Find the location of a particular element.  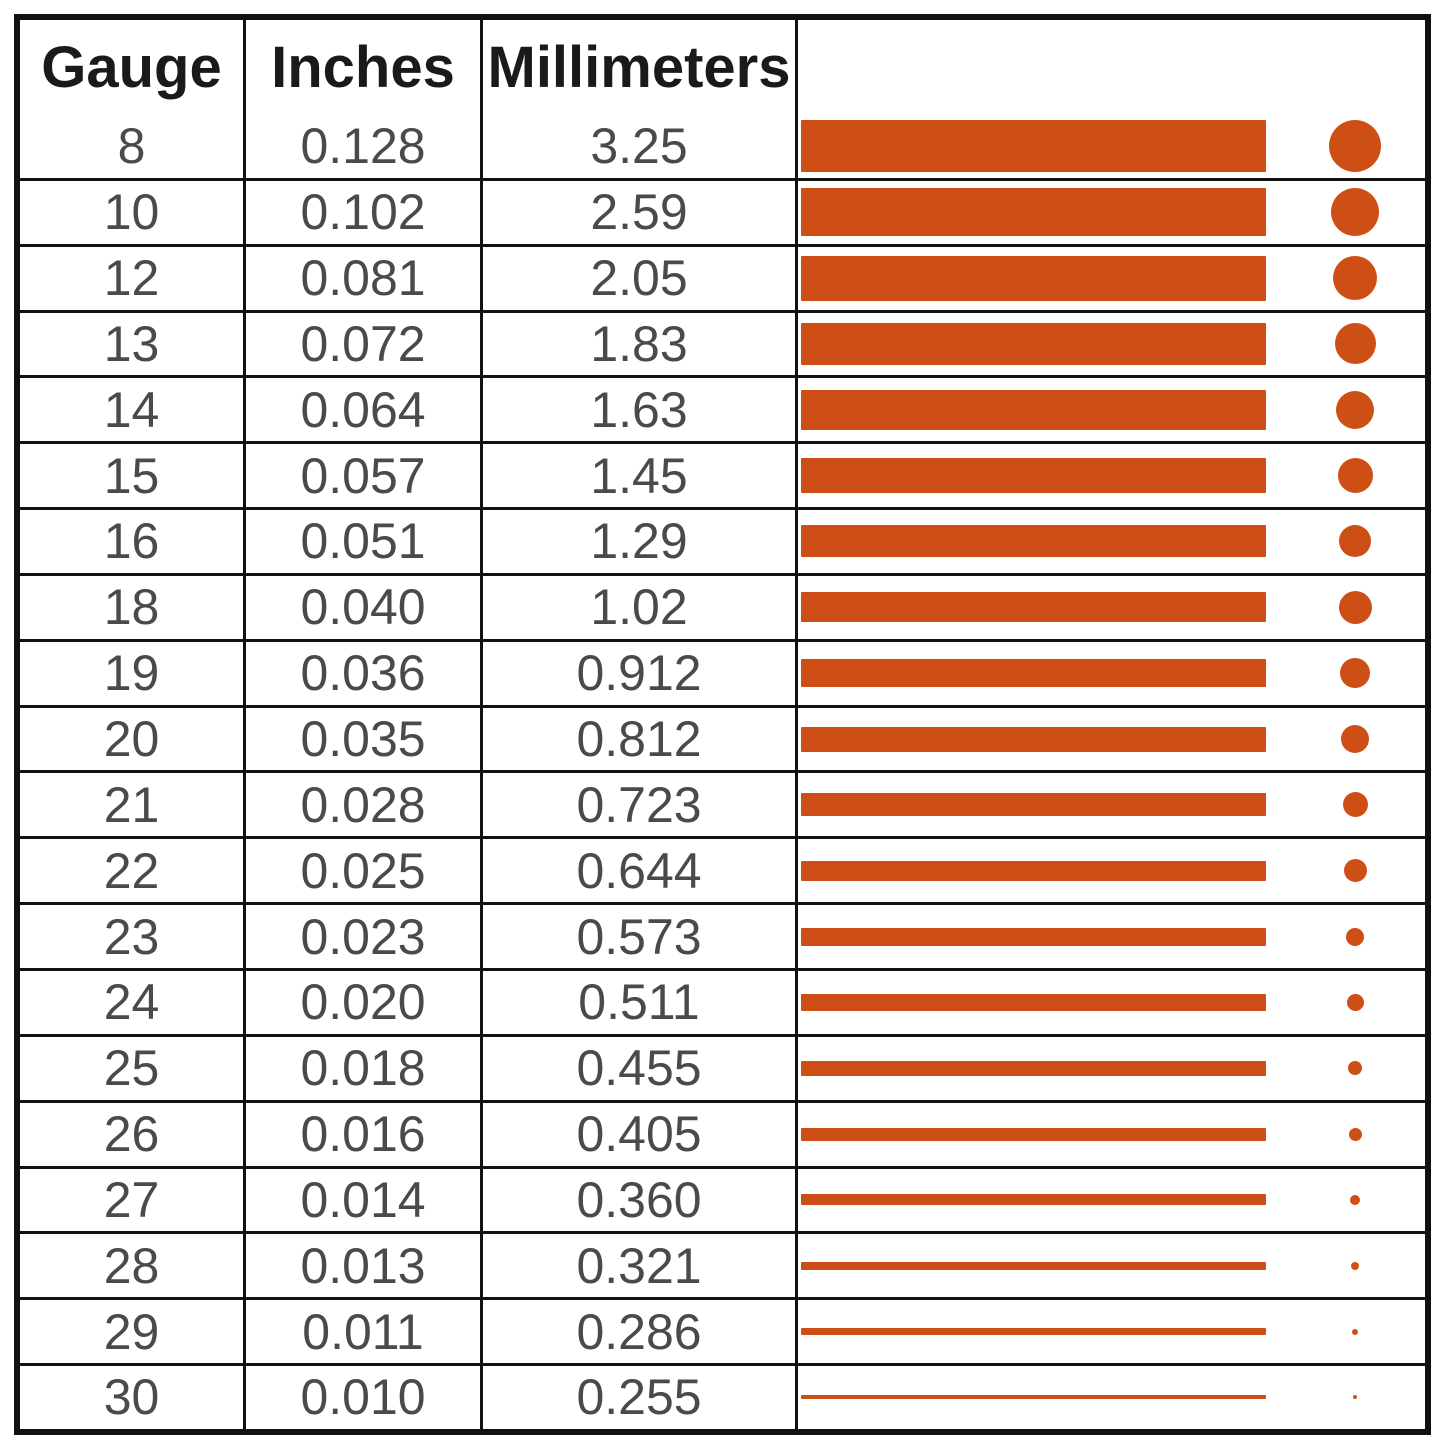

millimeters-value: 0.455 is located at coordinates (637, 1068).